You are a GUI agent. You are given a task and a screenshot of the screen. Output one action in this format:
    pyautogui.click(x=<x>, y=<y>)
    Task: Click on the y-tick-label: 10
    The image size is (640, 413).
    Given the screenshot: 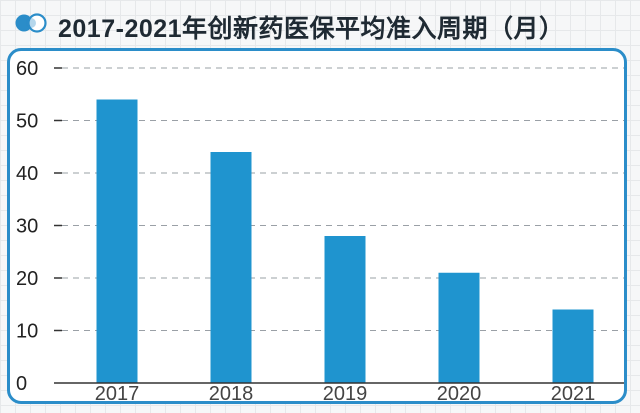 What is the action you would take?
    pyautogui.click(x=27, y=332)
    